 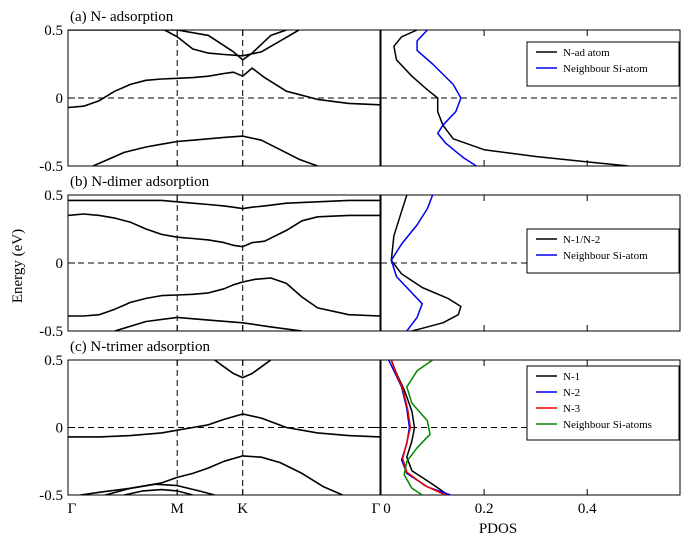 What do you see at coordinates (607, 425) in the screenshot?
I see `legend-label: Neighbour Si-atoms` at bounding box center [607, 425].